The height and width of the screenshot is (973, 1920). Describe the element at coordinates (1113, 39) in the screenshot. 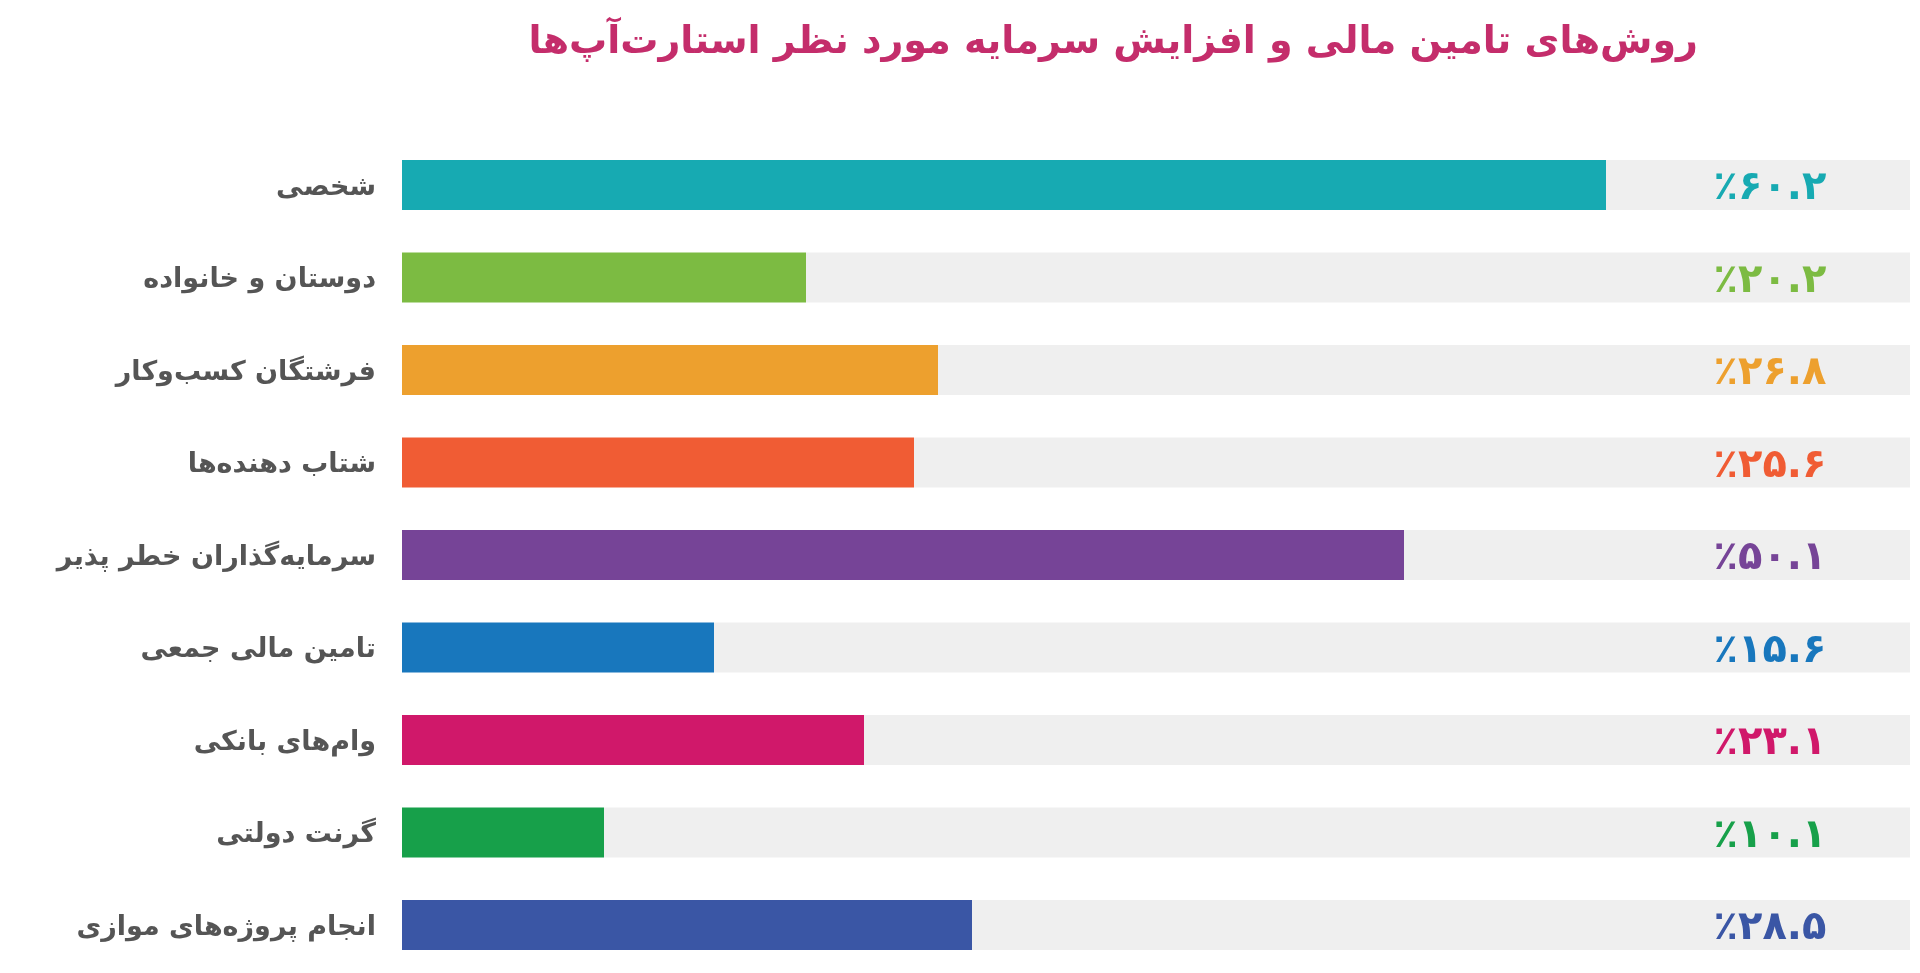

I see `chart-title: روش‌های تامین مالی و افزایش سرمایه مورد نظر استارت‌آپ‌ها` at that location.